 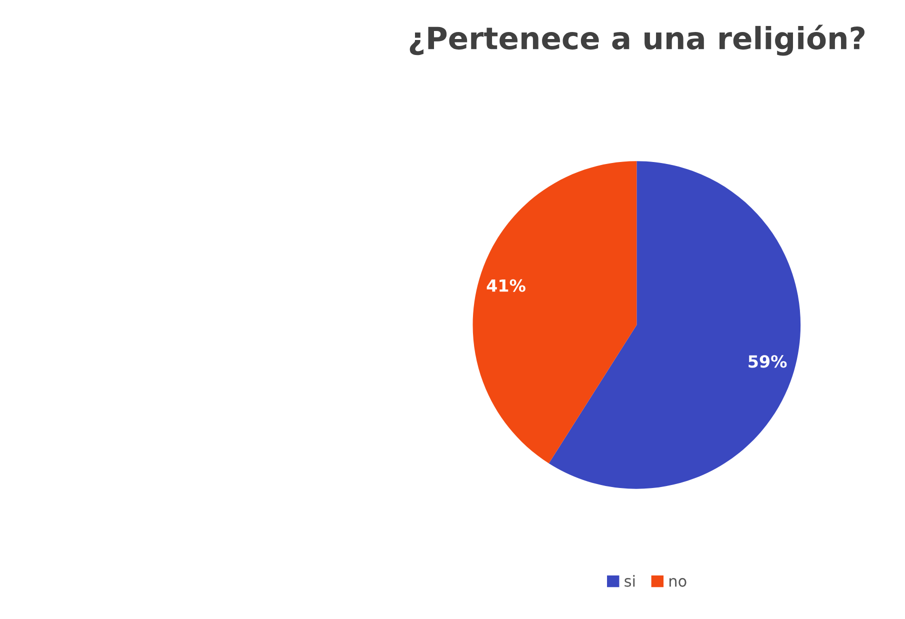 What do you see at coordinates (767, 361) in the screenshot?
I see `data-label: 59%` at bounding box center [767, 361].